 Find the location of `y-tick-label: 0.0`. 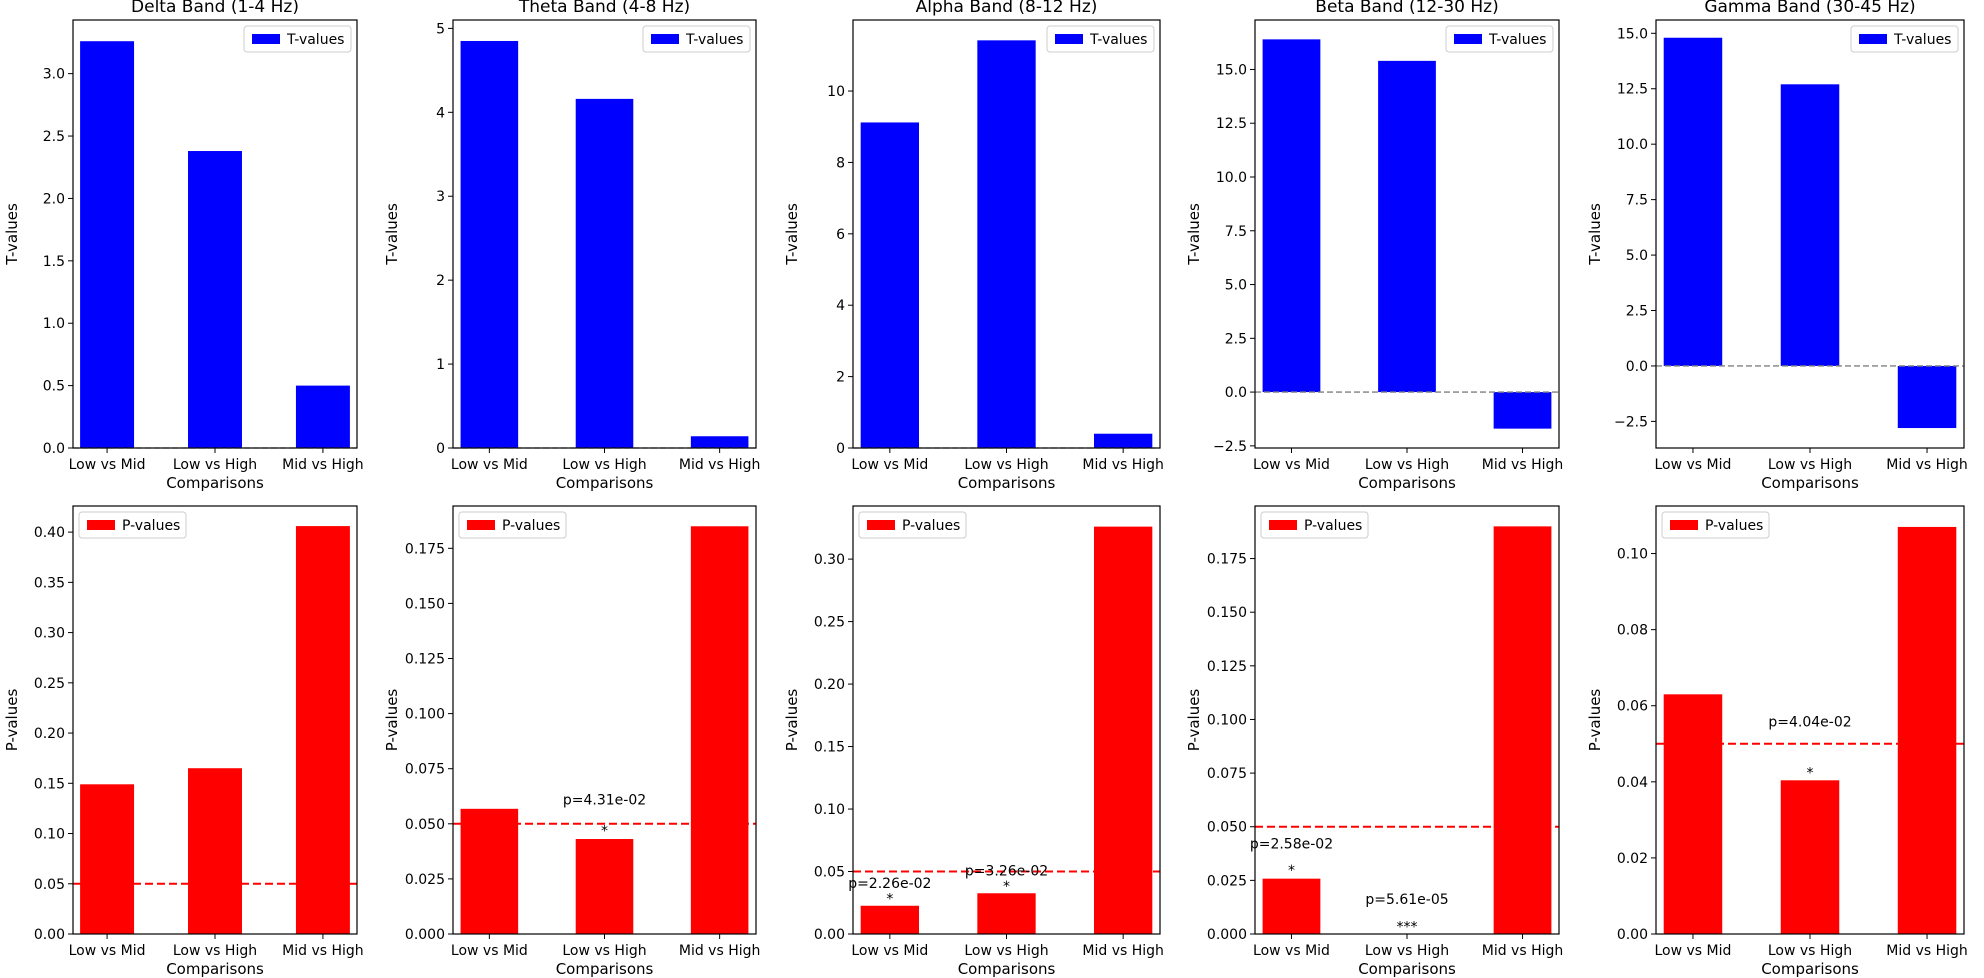

y-tick-label: 0.0 is located at coordinates (1637, 367).